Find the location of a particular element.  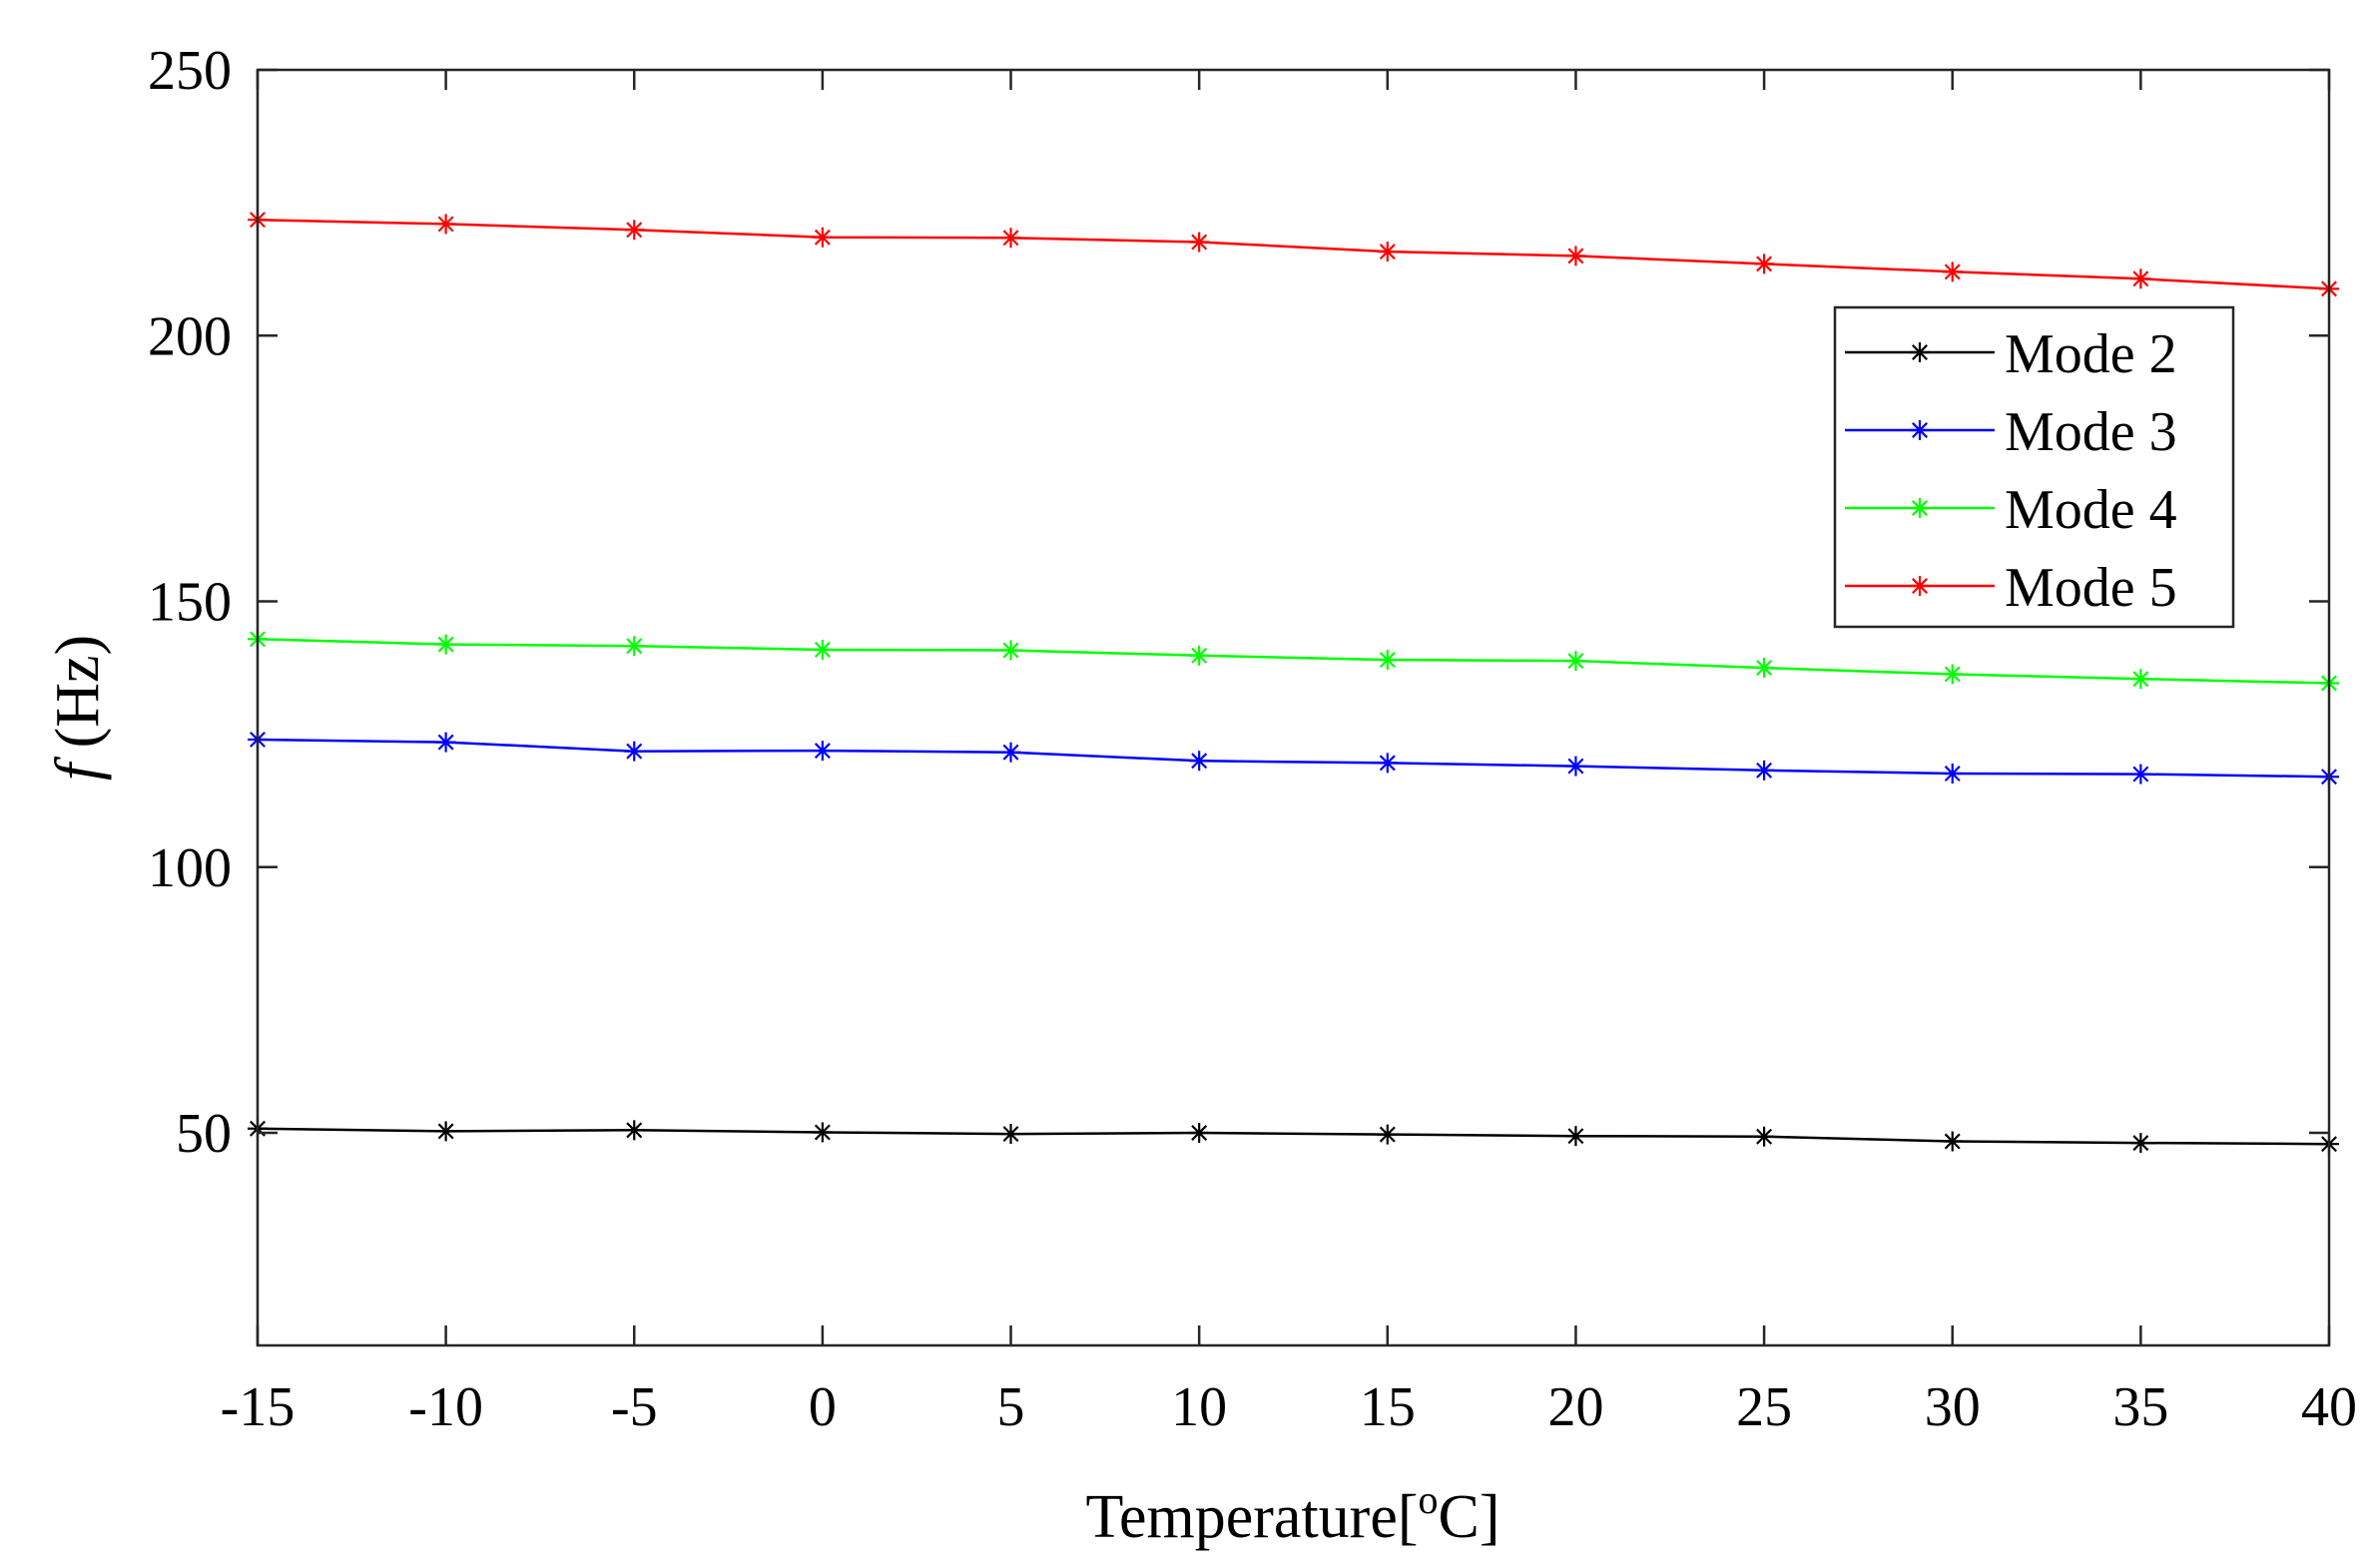

x-tick-label: 40 is located at coordinates (2329, 1407).